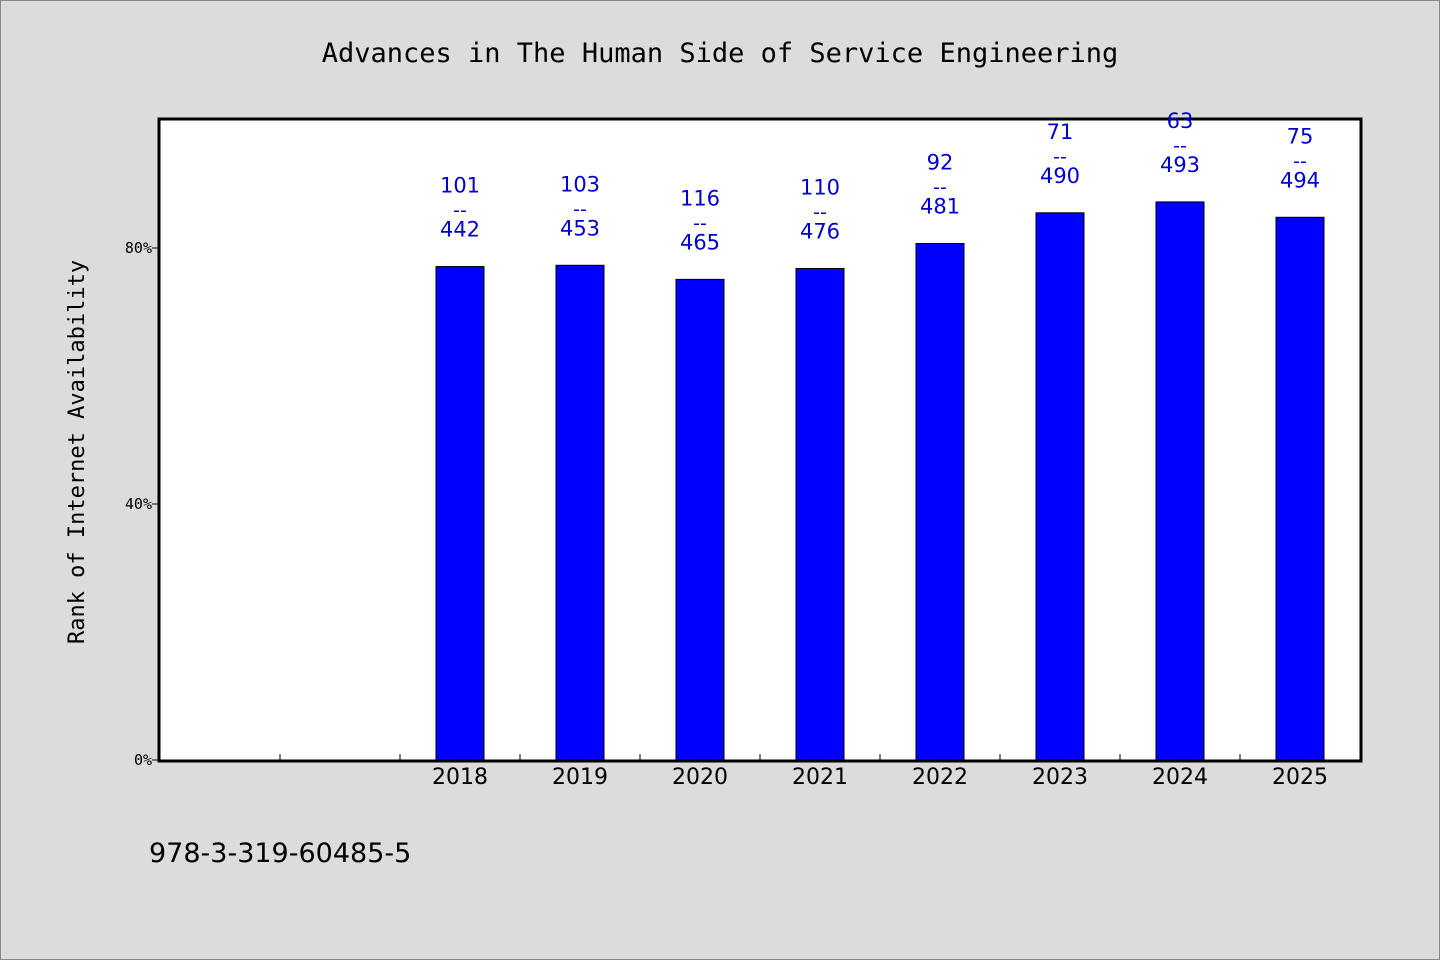 The height and width of the screenshot is (960, 1440). Describe the element at coordinates (1060, 486) in the screenshot. I see `bar-2023` at that location.